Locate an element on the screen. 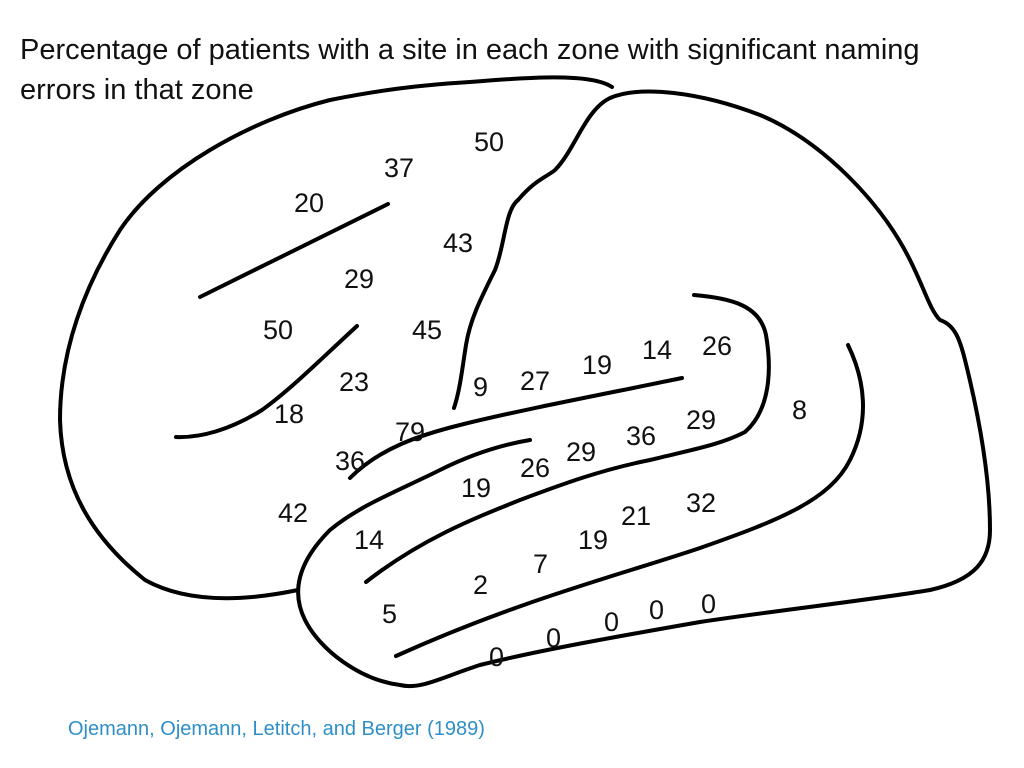 This screenshot has height=768, width=1024. zone-value: 20 is located at coordinates (309, 203).